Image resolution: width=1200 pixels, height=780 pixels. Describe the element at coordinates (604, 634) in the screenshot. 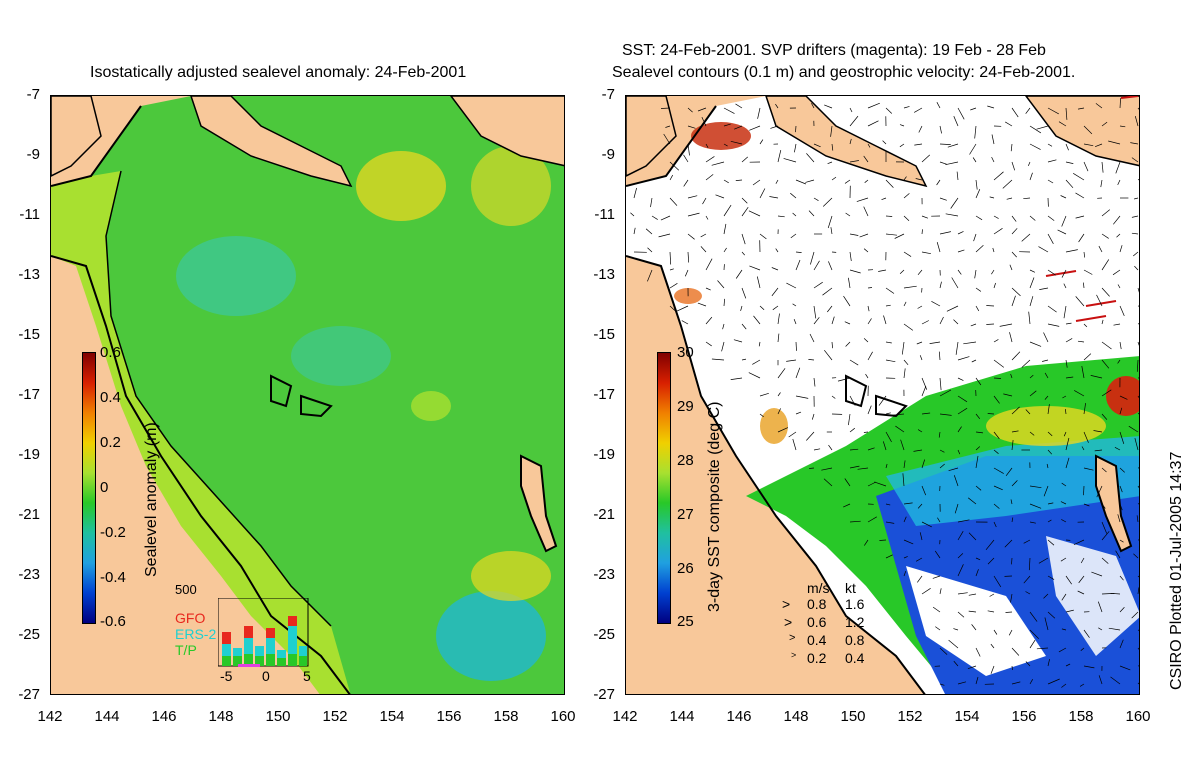

I see `lat-tick: -25` at that location.